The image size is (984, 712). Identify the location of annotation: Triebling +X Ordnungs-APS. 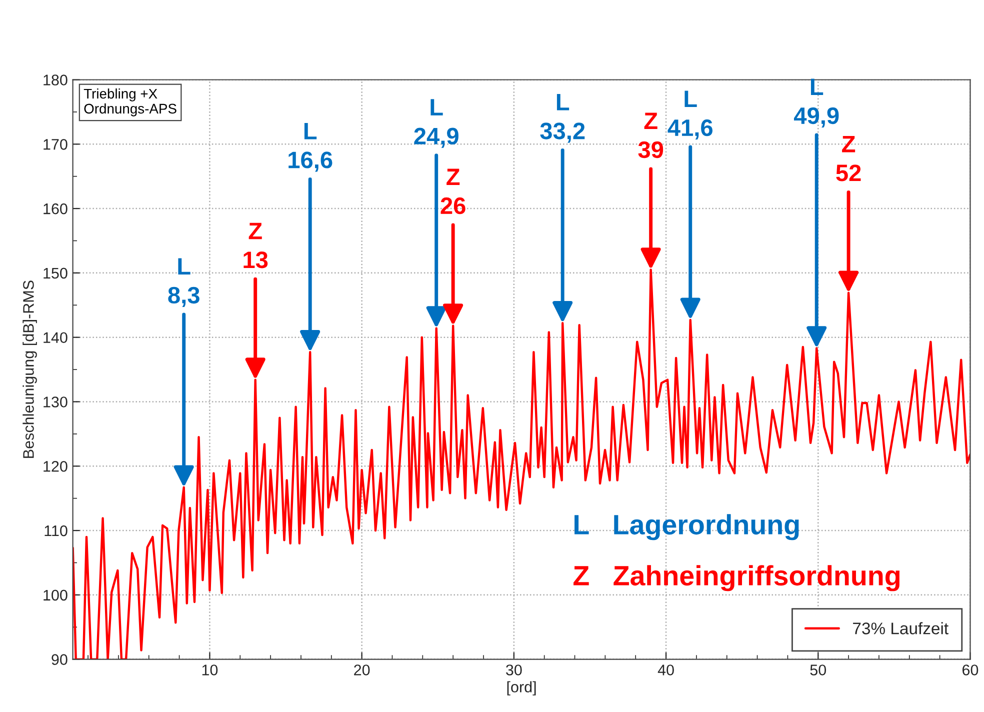
(130, 102).